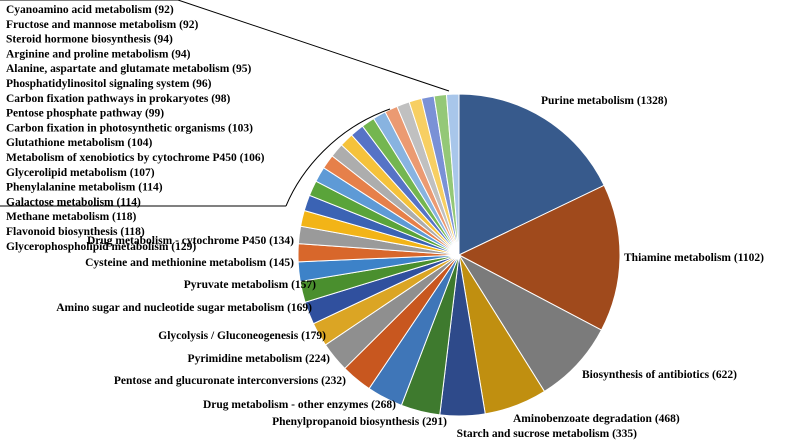  What do you see at coordinates (694, 258) in the screenshot?
I see `slice-label: Thiamine metabolism (1102)` at bounding box center [694, 258].